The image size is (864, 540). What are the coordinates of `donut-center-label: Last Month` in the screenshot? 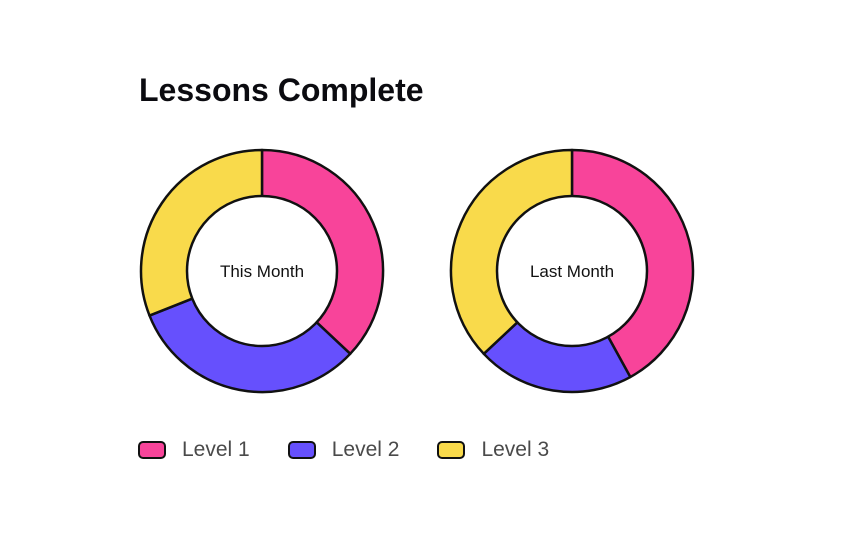 It's located at (572, 271).